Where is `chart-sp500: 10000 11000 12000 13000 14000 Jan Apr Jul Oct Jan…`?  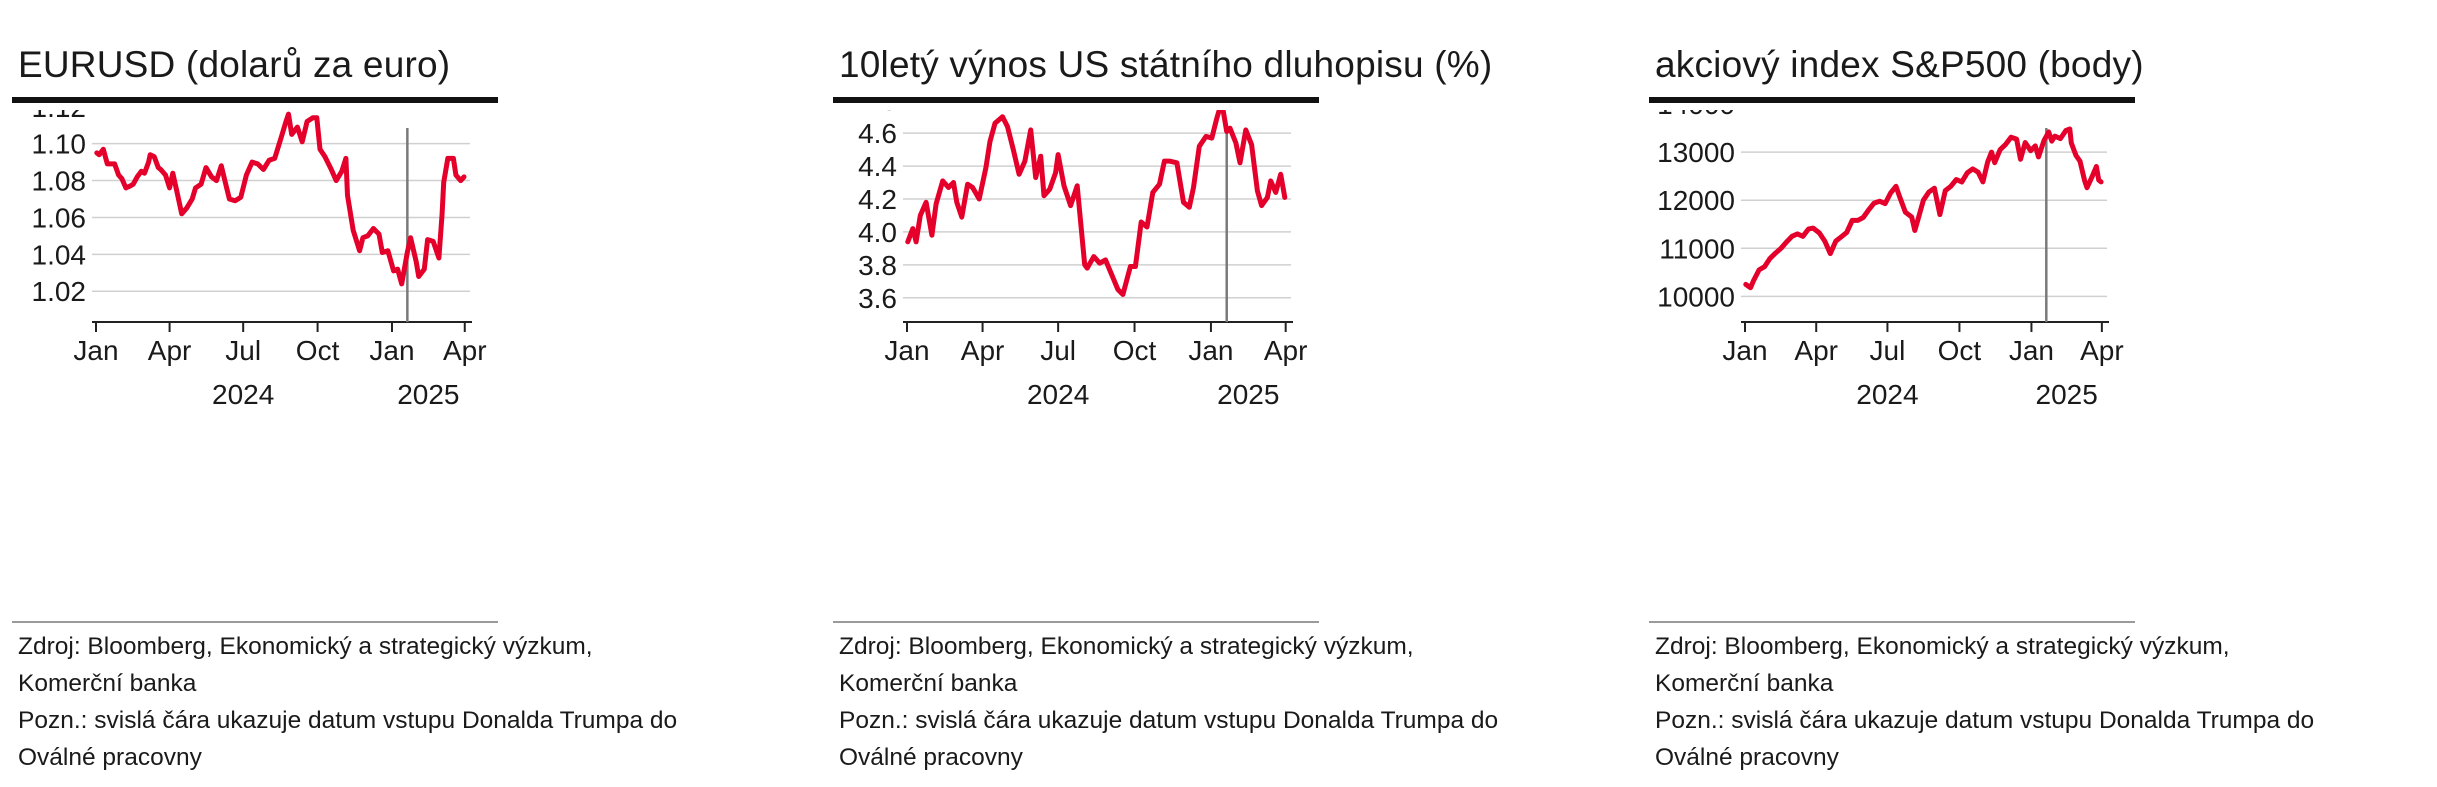
chart-sp500: 10000 11000 12000 13000 14000 Jan Apr Jul Oct Jan… is located at coordinates (1890, 260).